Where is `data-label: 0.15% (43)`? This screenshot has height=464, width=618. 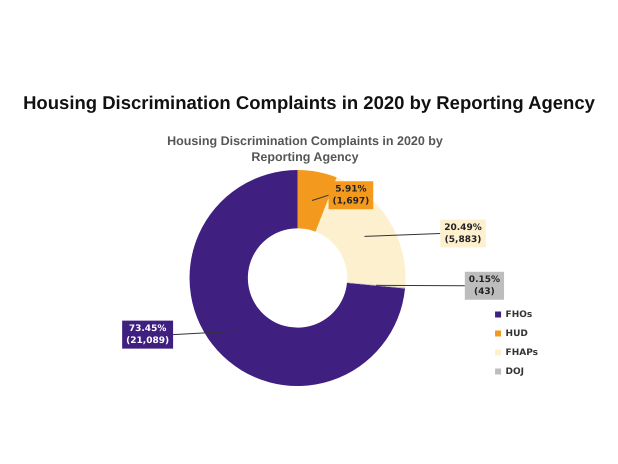 data-label: 0.15% (43) is located at coordinates (484, 286).